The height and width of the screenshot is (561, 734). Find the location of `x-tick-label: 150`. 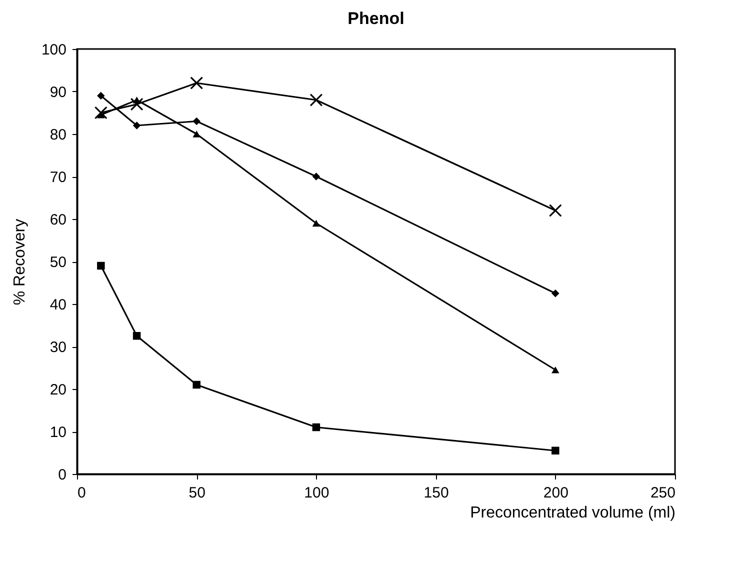

x-tick-label: 150 is located at coordinates (436, 493).